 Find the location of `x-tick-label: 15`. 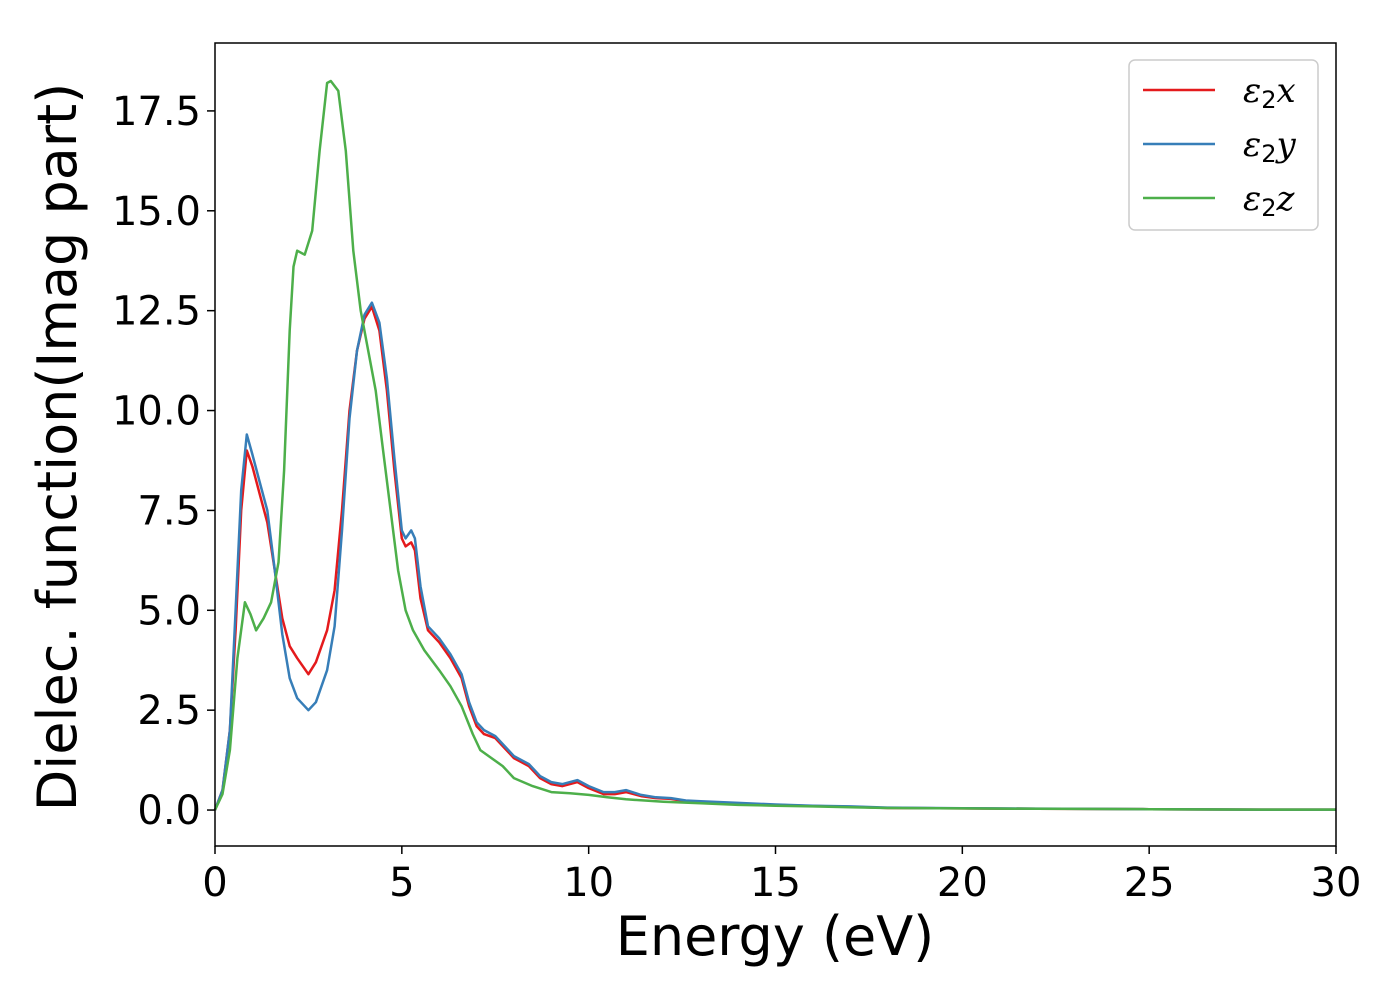

x-tick-label: 15 is located at coordinates (775, 883).